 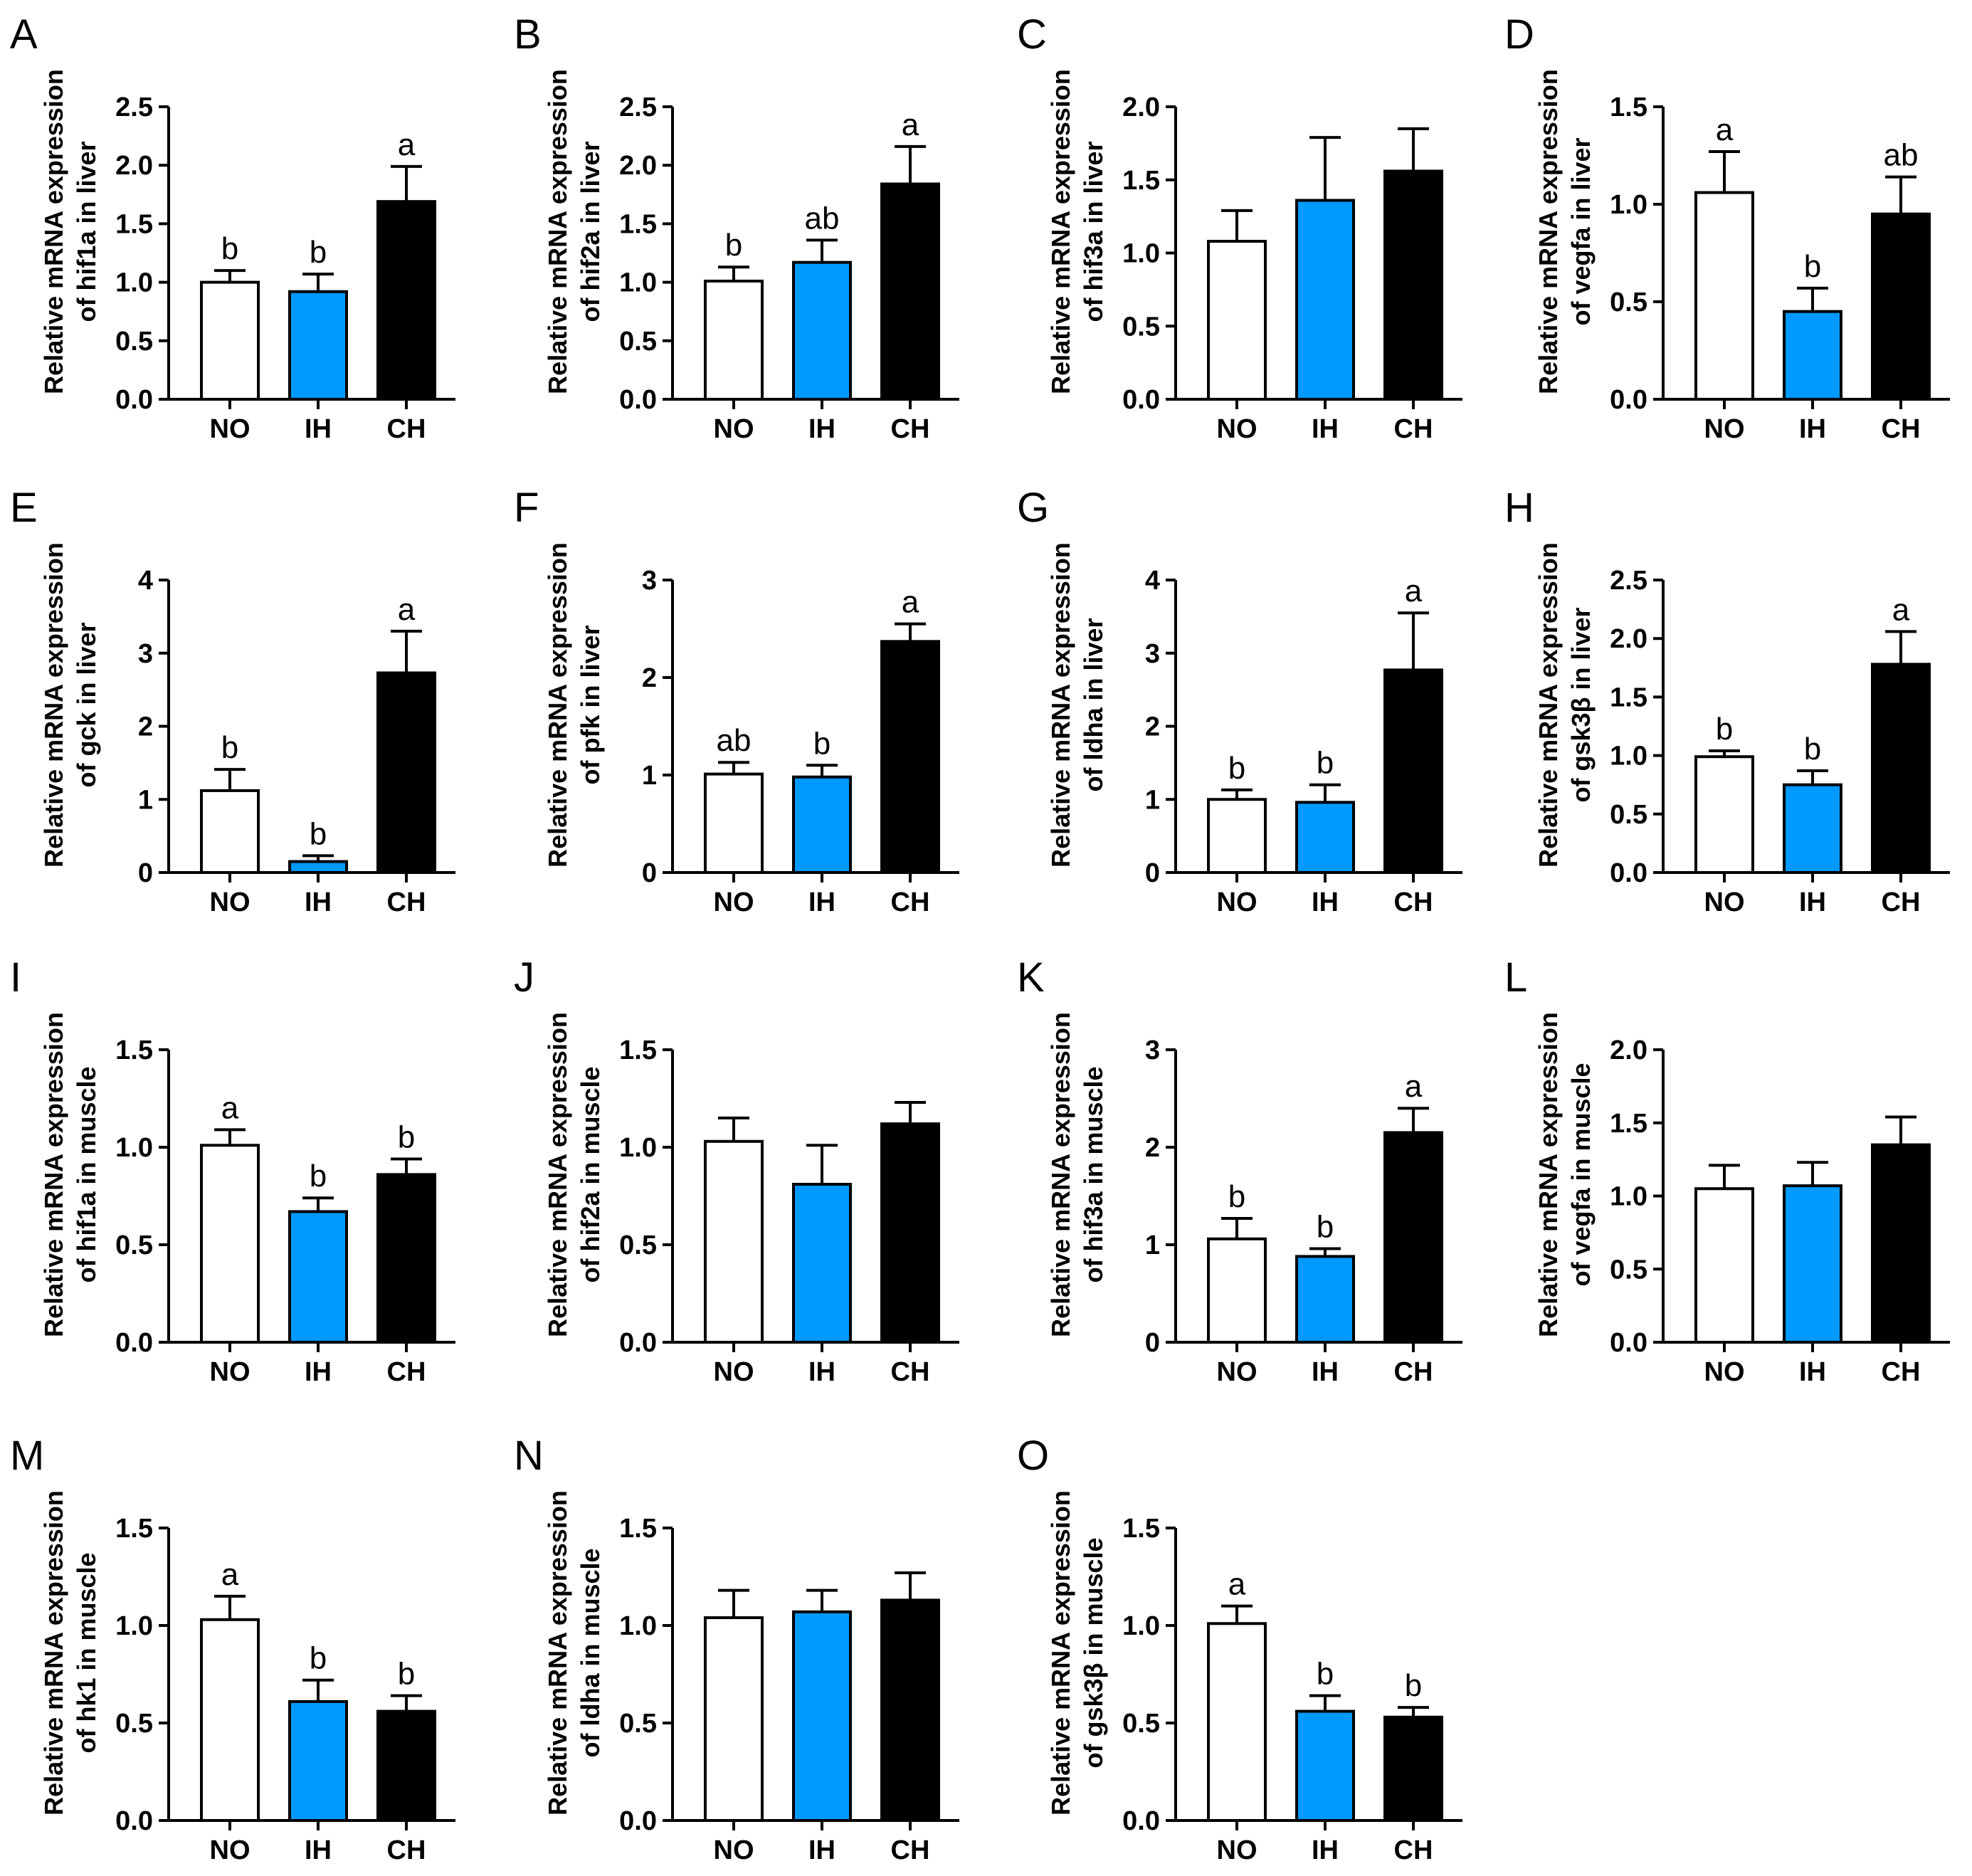 What do you see at coordinates (1093, 1174) in the screenshot?
I see `y-axis-label-line: of hif3a in muscle` at bounding box center [1093, 1174].